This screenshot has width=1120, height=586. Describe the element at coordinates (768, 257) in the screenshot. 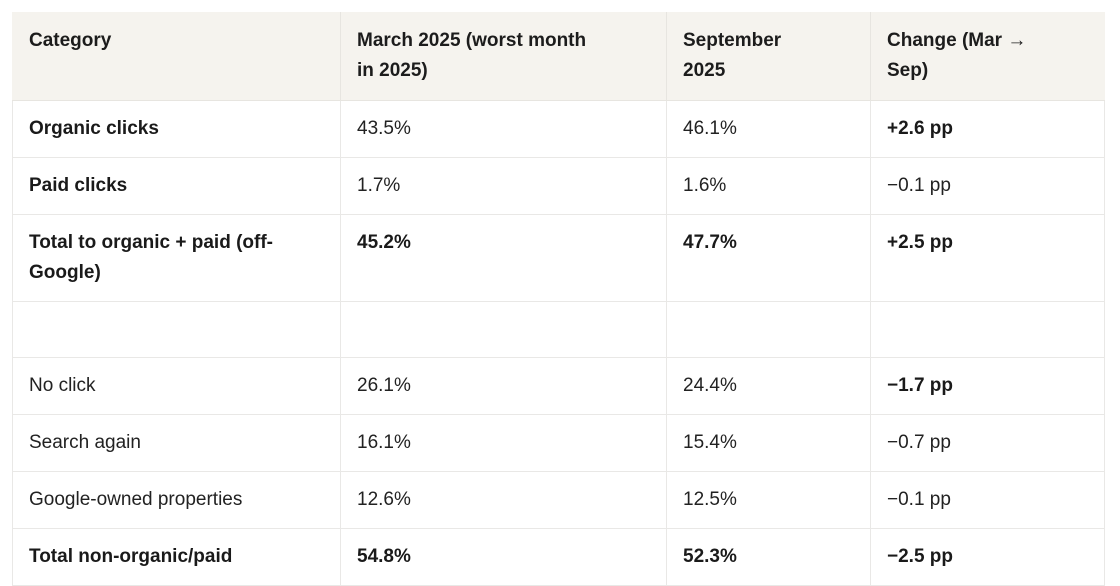

I see `value-cell: 47.7%` at that location.